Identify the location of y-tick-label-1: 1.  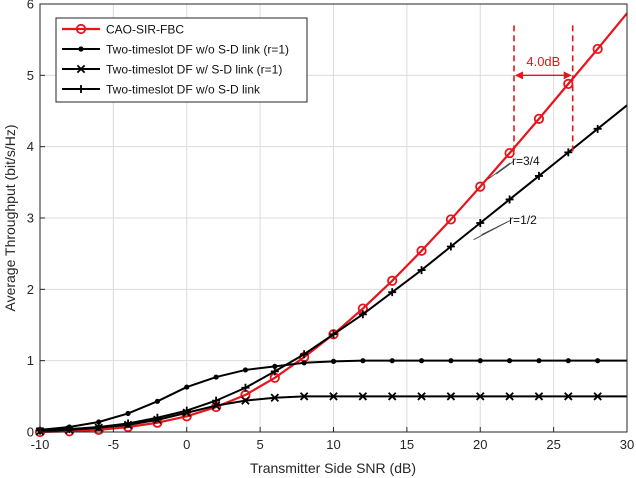
(30, 360).